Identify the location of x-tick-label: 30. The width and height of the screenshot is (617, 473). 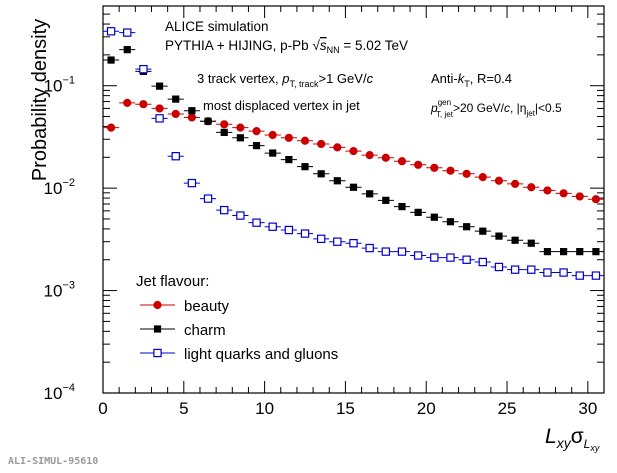
(587, 408).